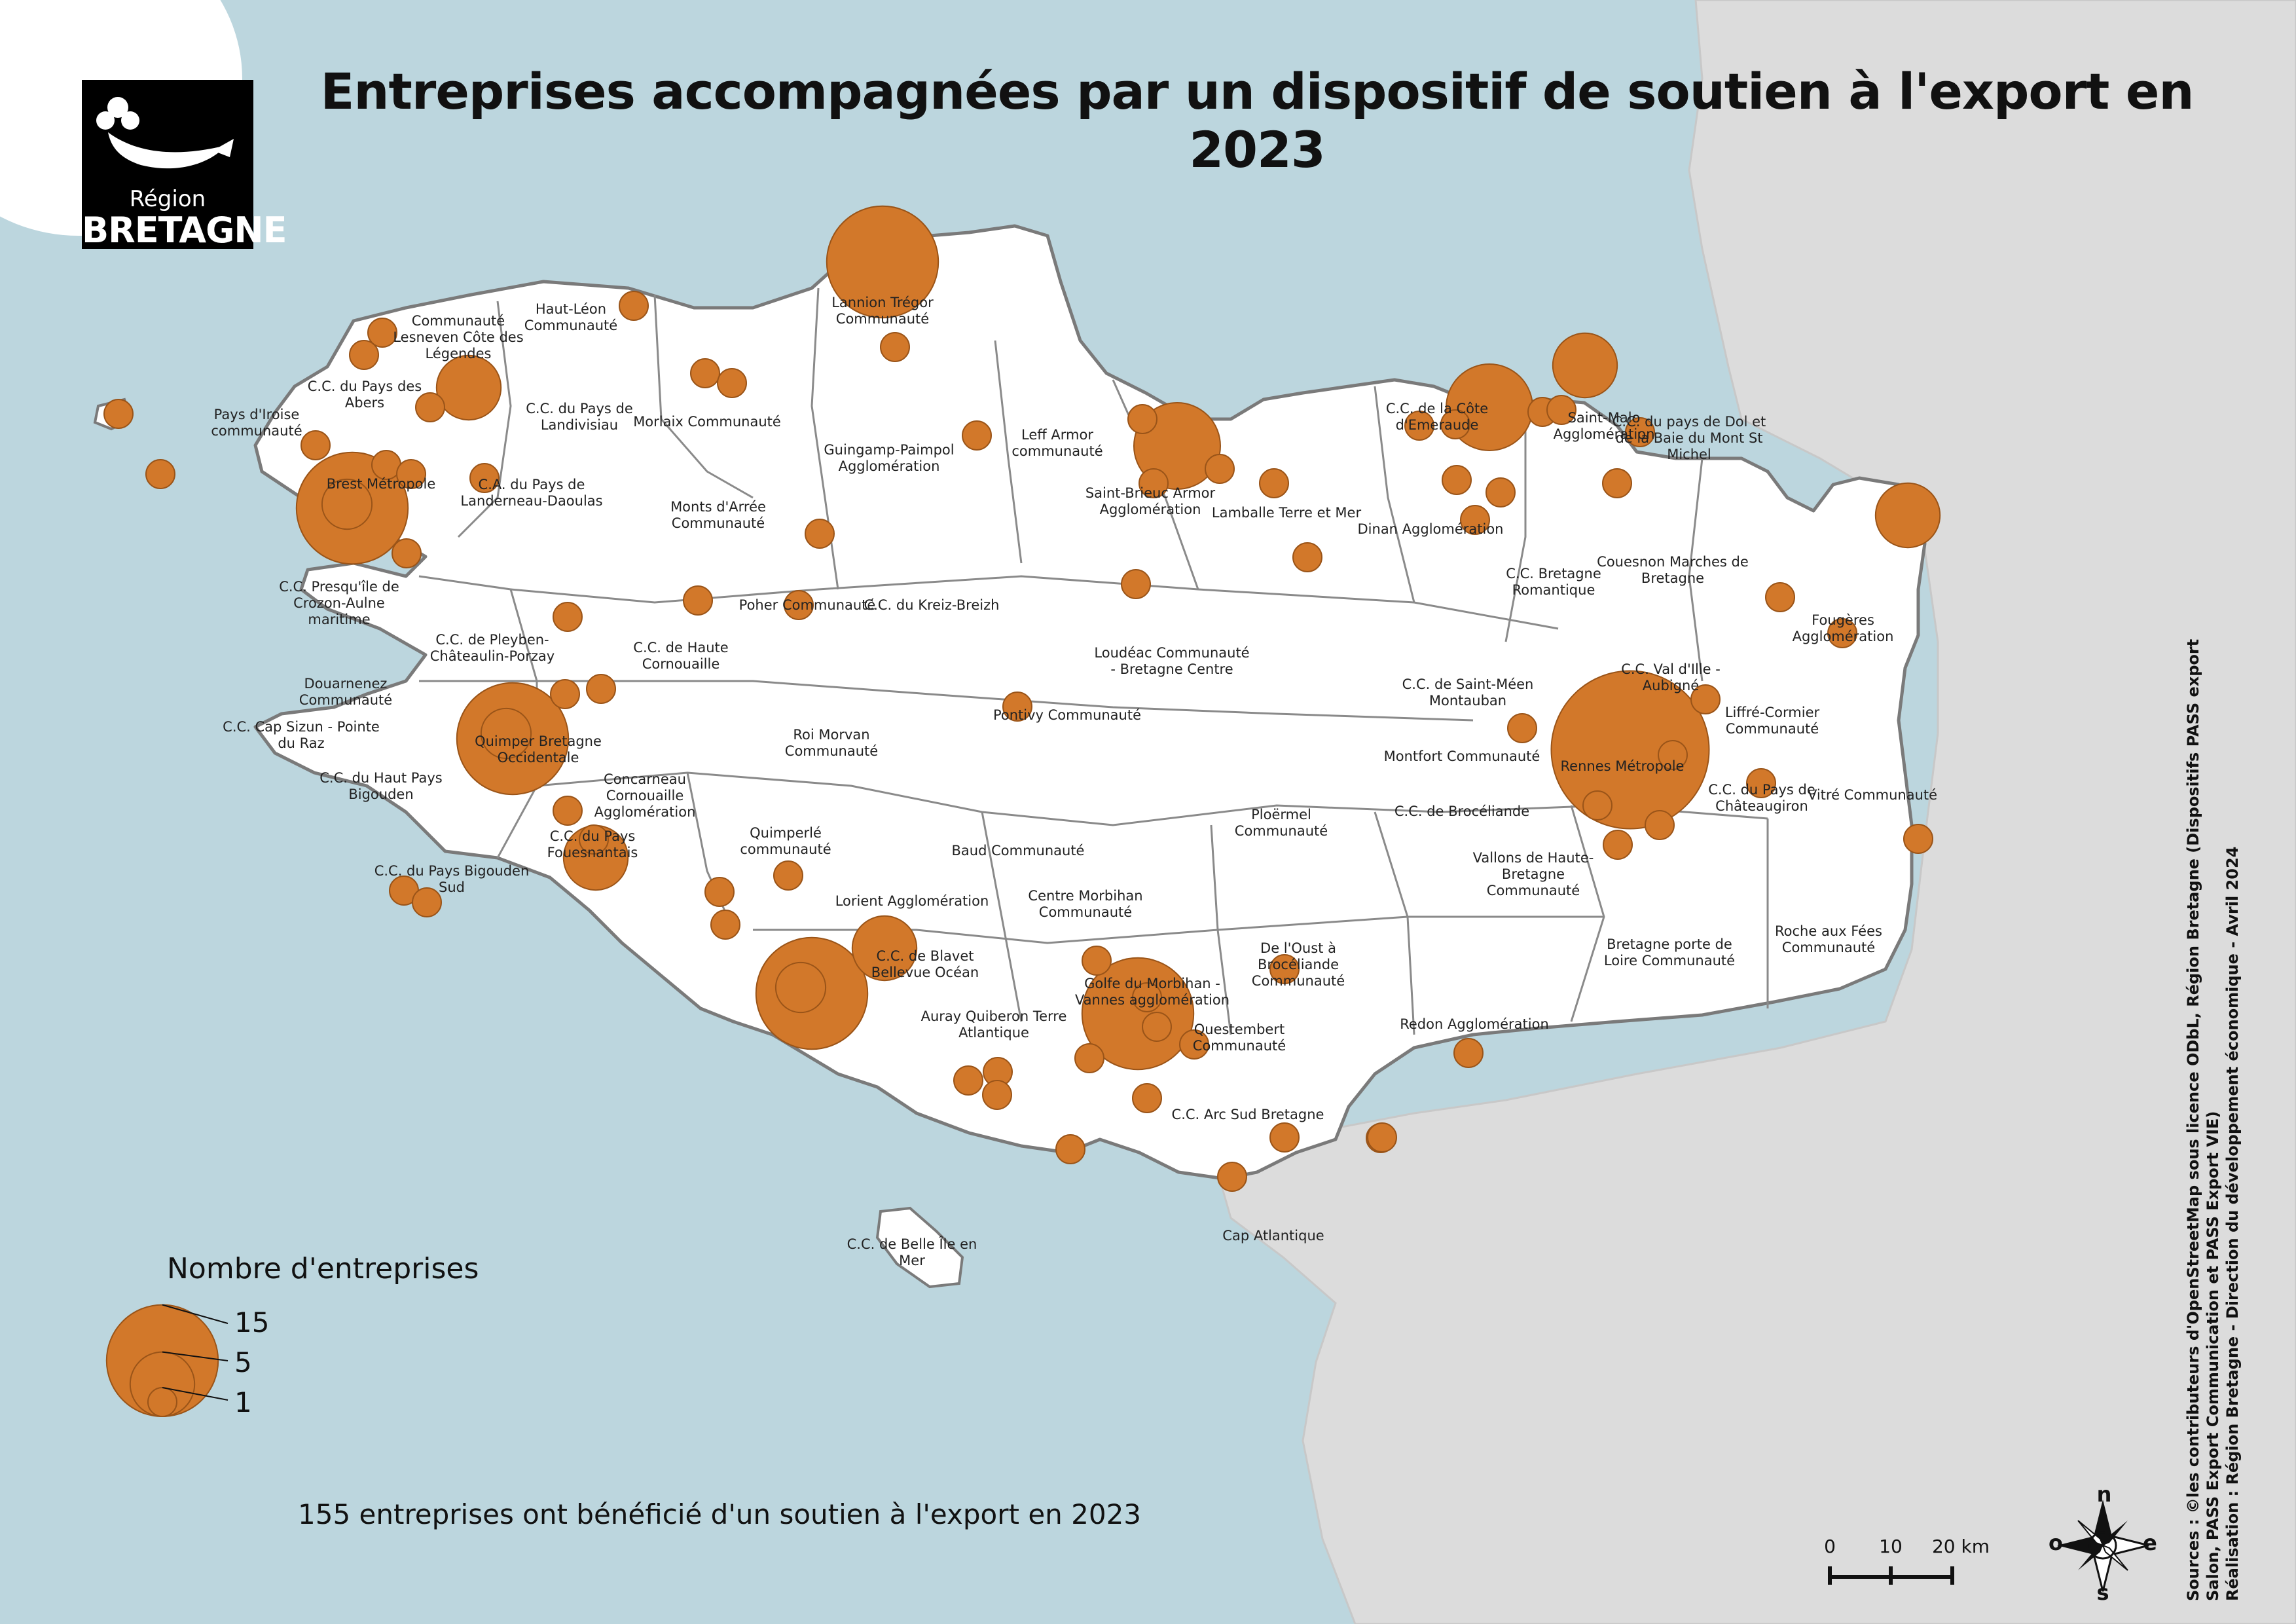  Describe the element at coordinates (256, 423) in the screenshot. I see `territory-label: Pays d'Iroise communauté` at that location.